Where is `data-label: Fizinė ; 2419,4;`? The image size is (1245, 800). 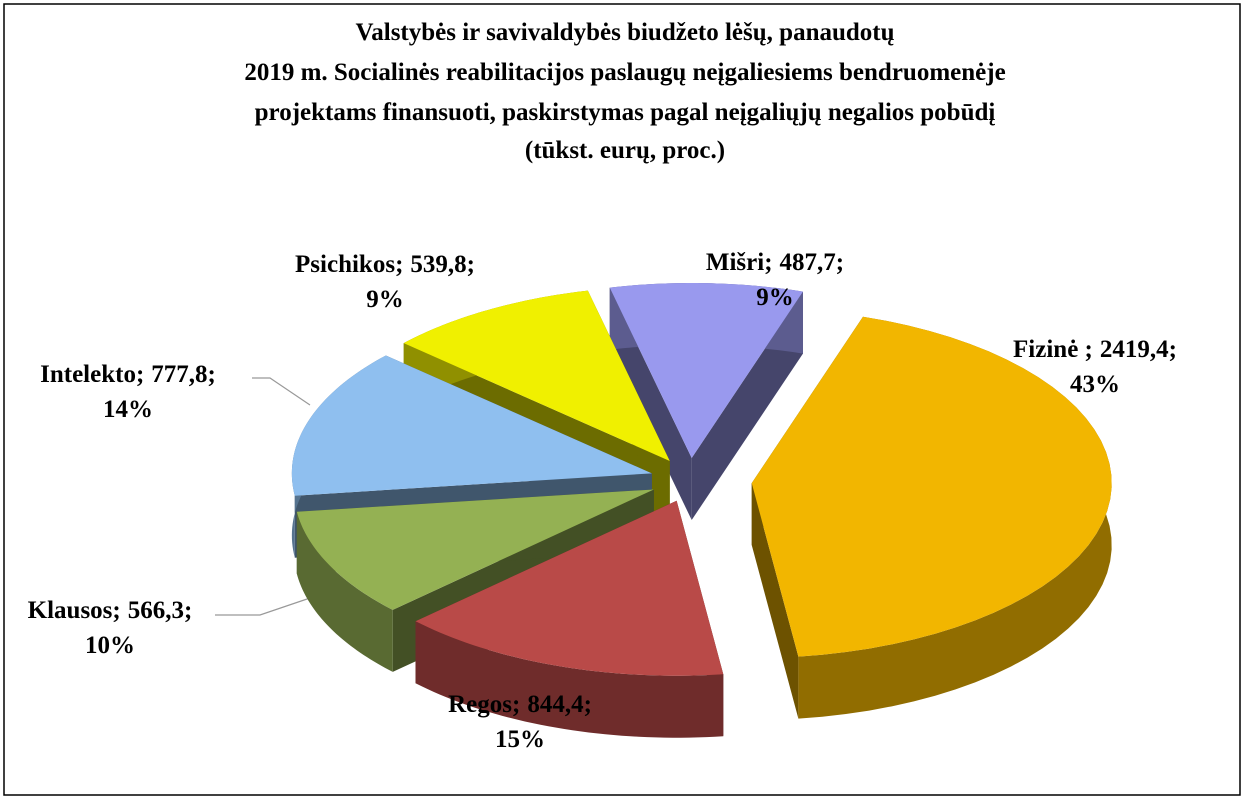
data-label: Fizinė ; 2419,4; is located at coordinates (1095, 349).